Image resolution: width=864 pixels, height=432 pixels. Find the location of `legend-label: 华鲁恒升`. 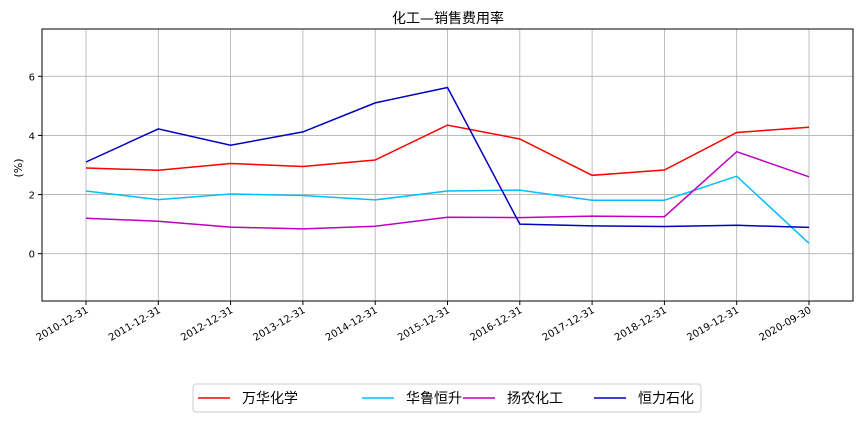

legend-label: 华鲁恒升 is located at coordinates (434, 399).